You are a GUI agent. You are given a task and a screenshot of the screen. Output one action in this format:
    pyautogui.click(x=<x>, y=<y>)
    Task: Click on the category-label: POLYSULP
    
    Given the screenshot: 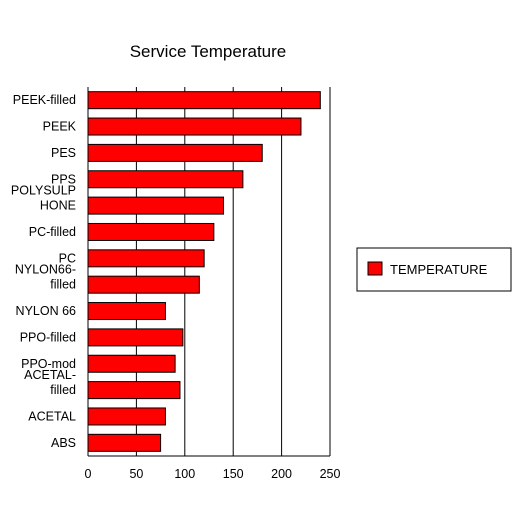 What is the action you would take?
    pyautogui.click(x=43, y=191)
    